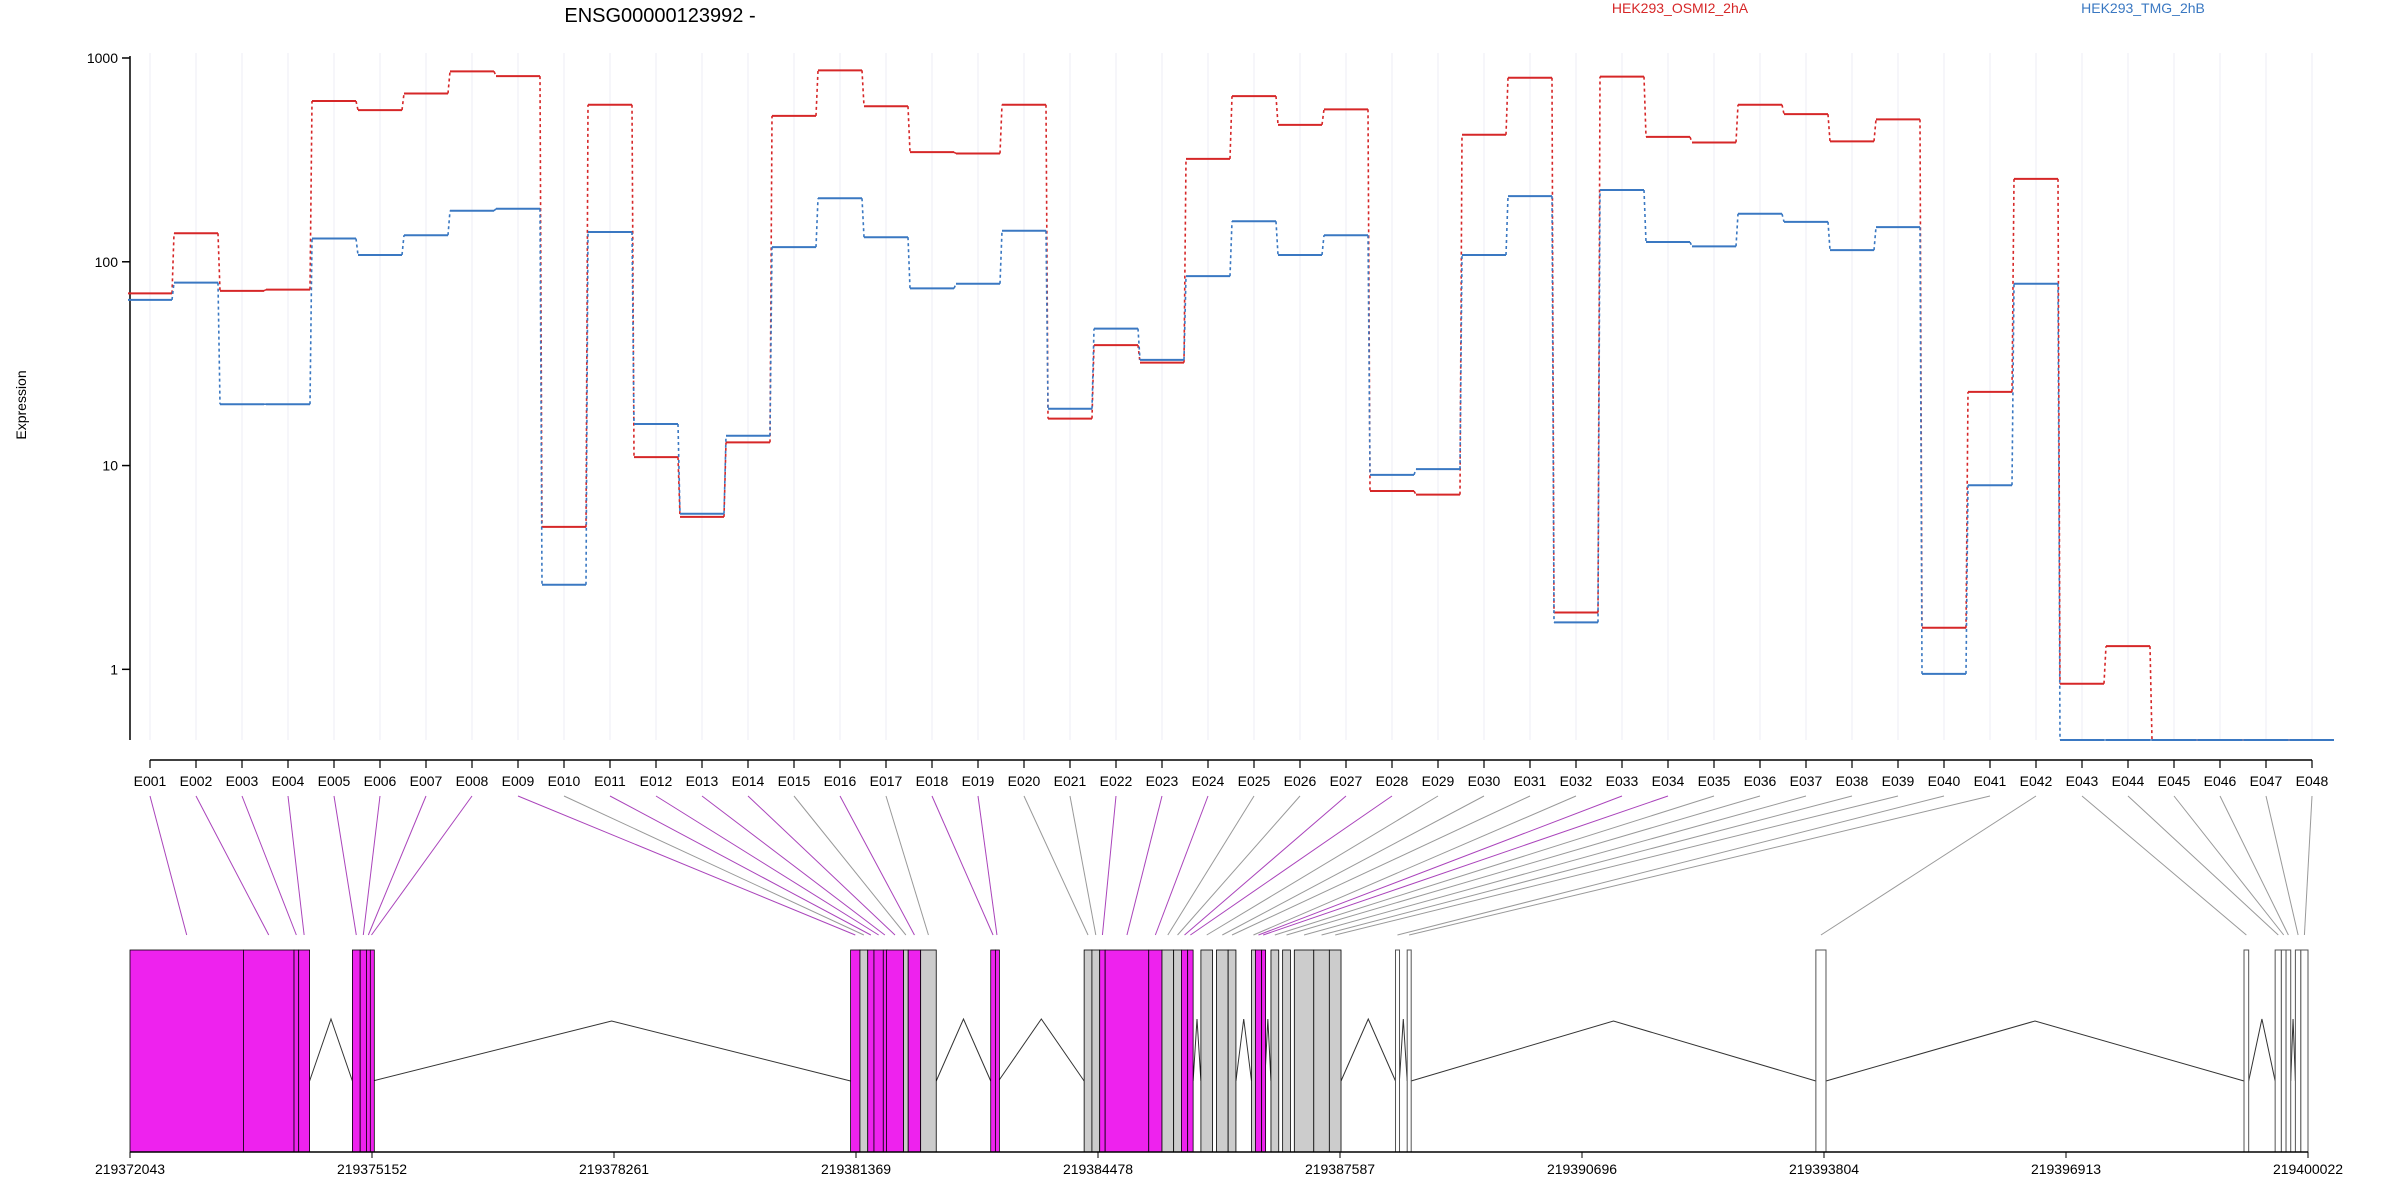  I want to click on x-tick-label: E024, so click(1208, 781).